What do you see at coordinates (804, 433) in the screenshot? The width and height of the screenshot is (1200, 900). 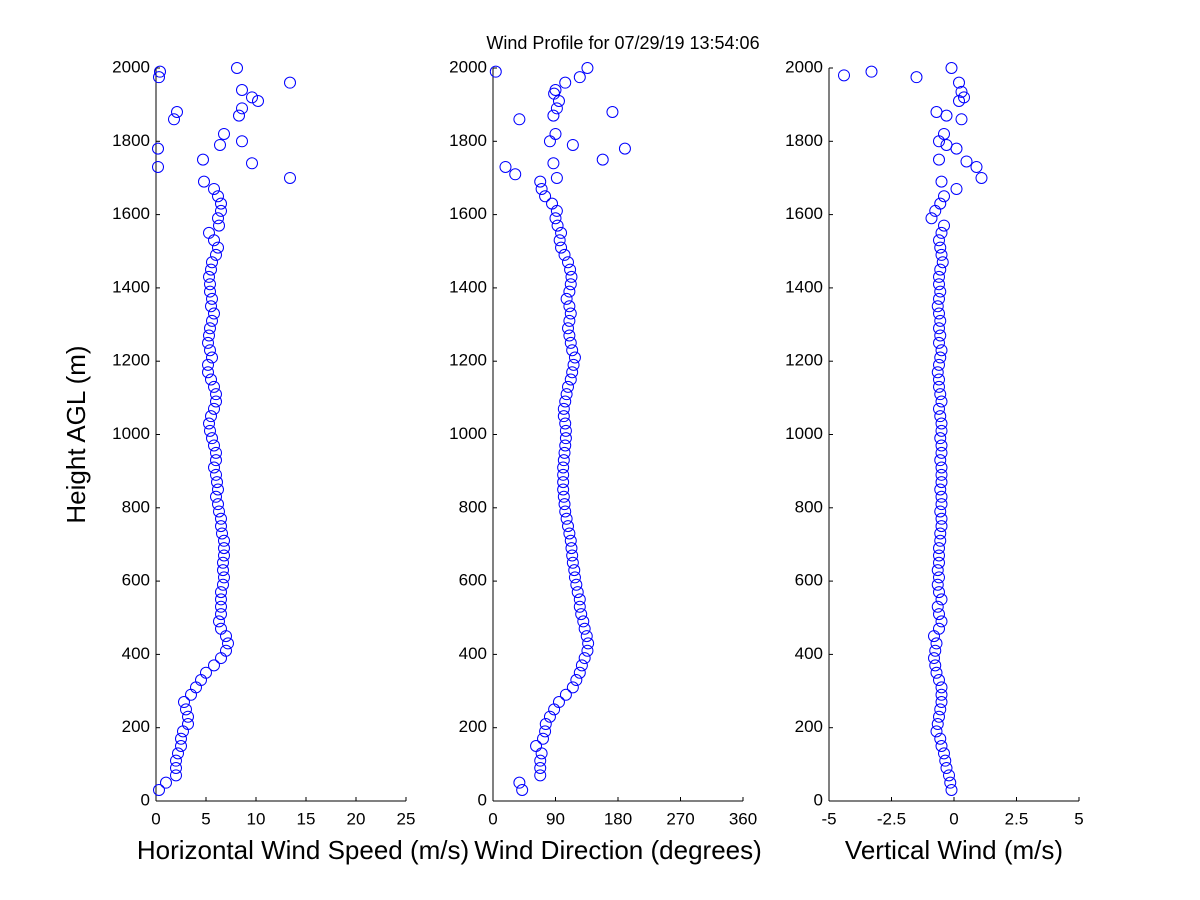 I see `y-tick-label: 1000` at bounding box center [804, 433].